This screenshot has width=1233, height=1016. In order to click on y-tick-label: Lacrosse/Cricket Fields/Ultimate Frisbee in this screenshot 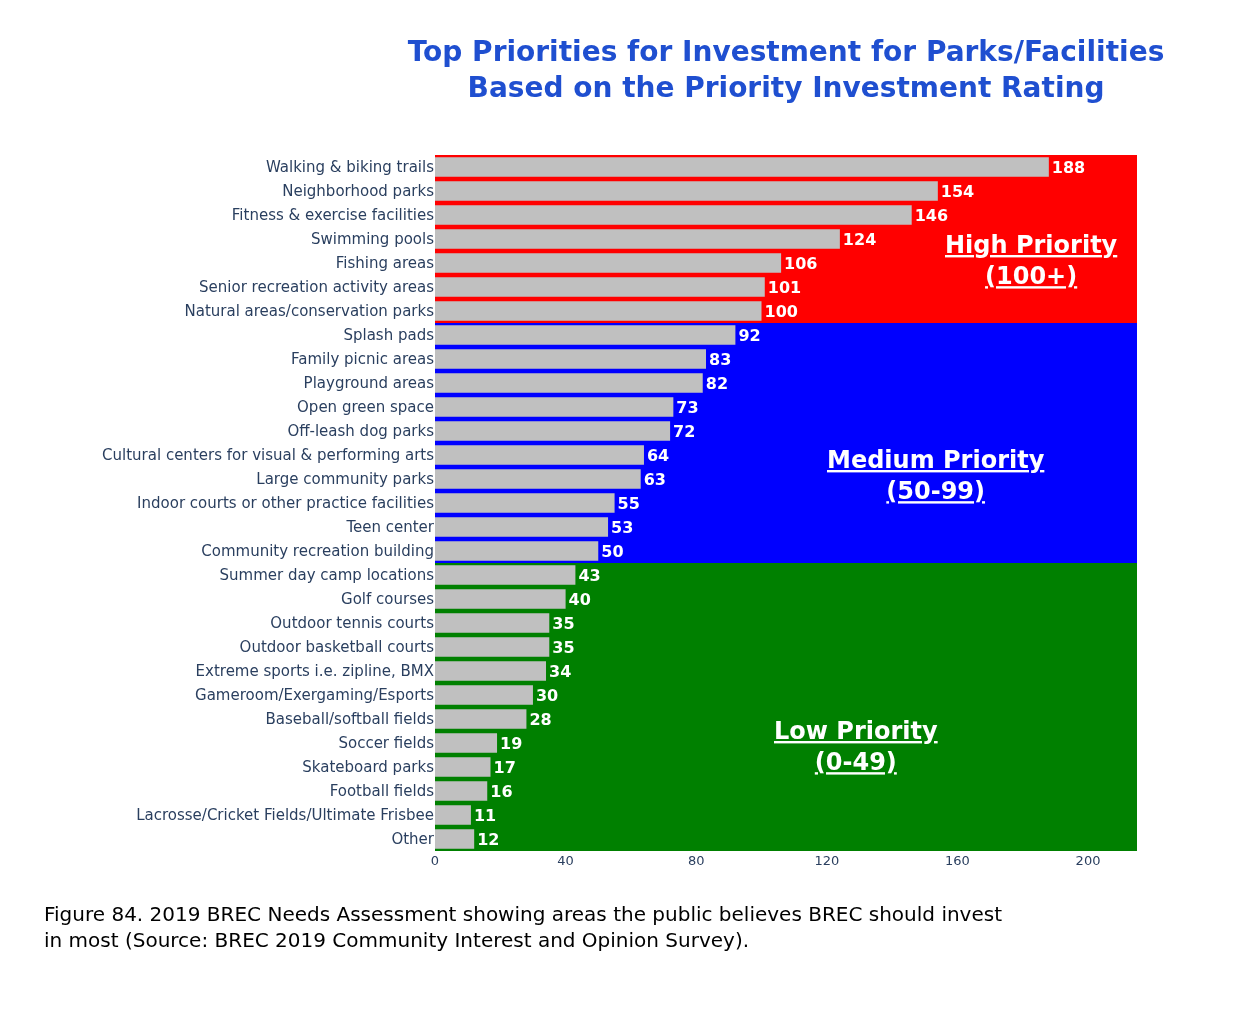, I will do `click(285, 815)`.